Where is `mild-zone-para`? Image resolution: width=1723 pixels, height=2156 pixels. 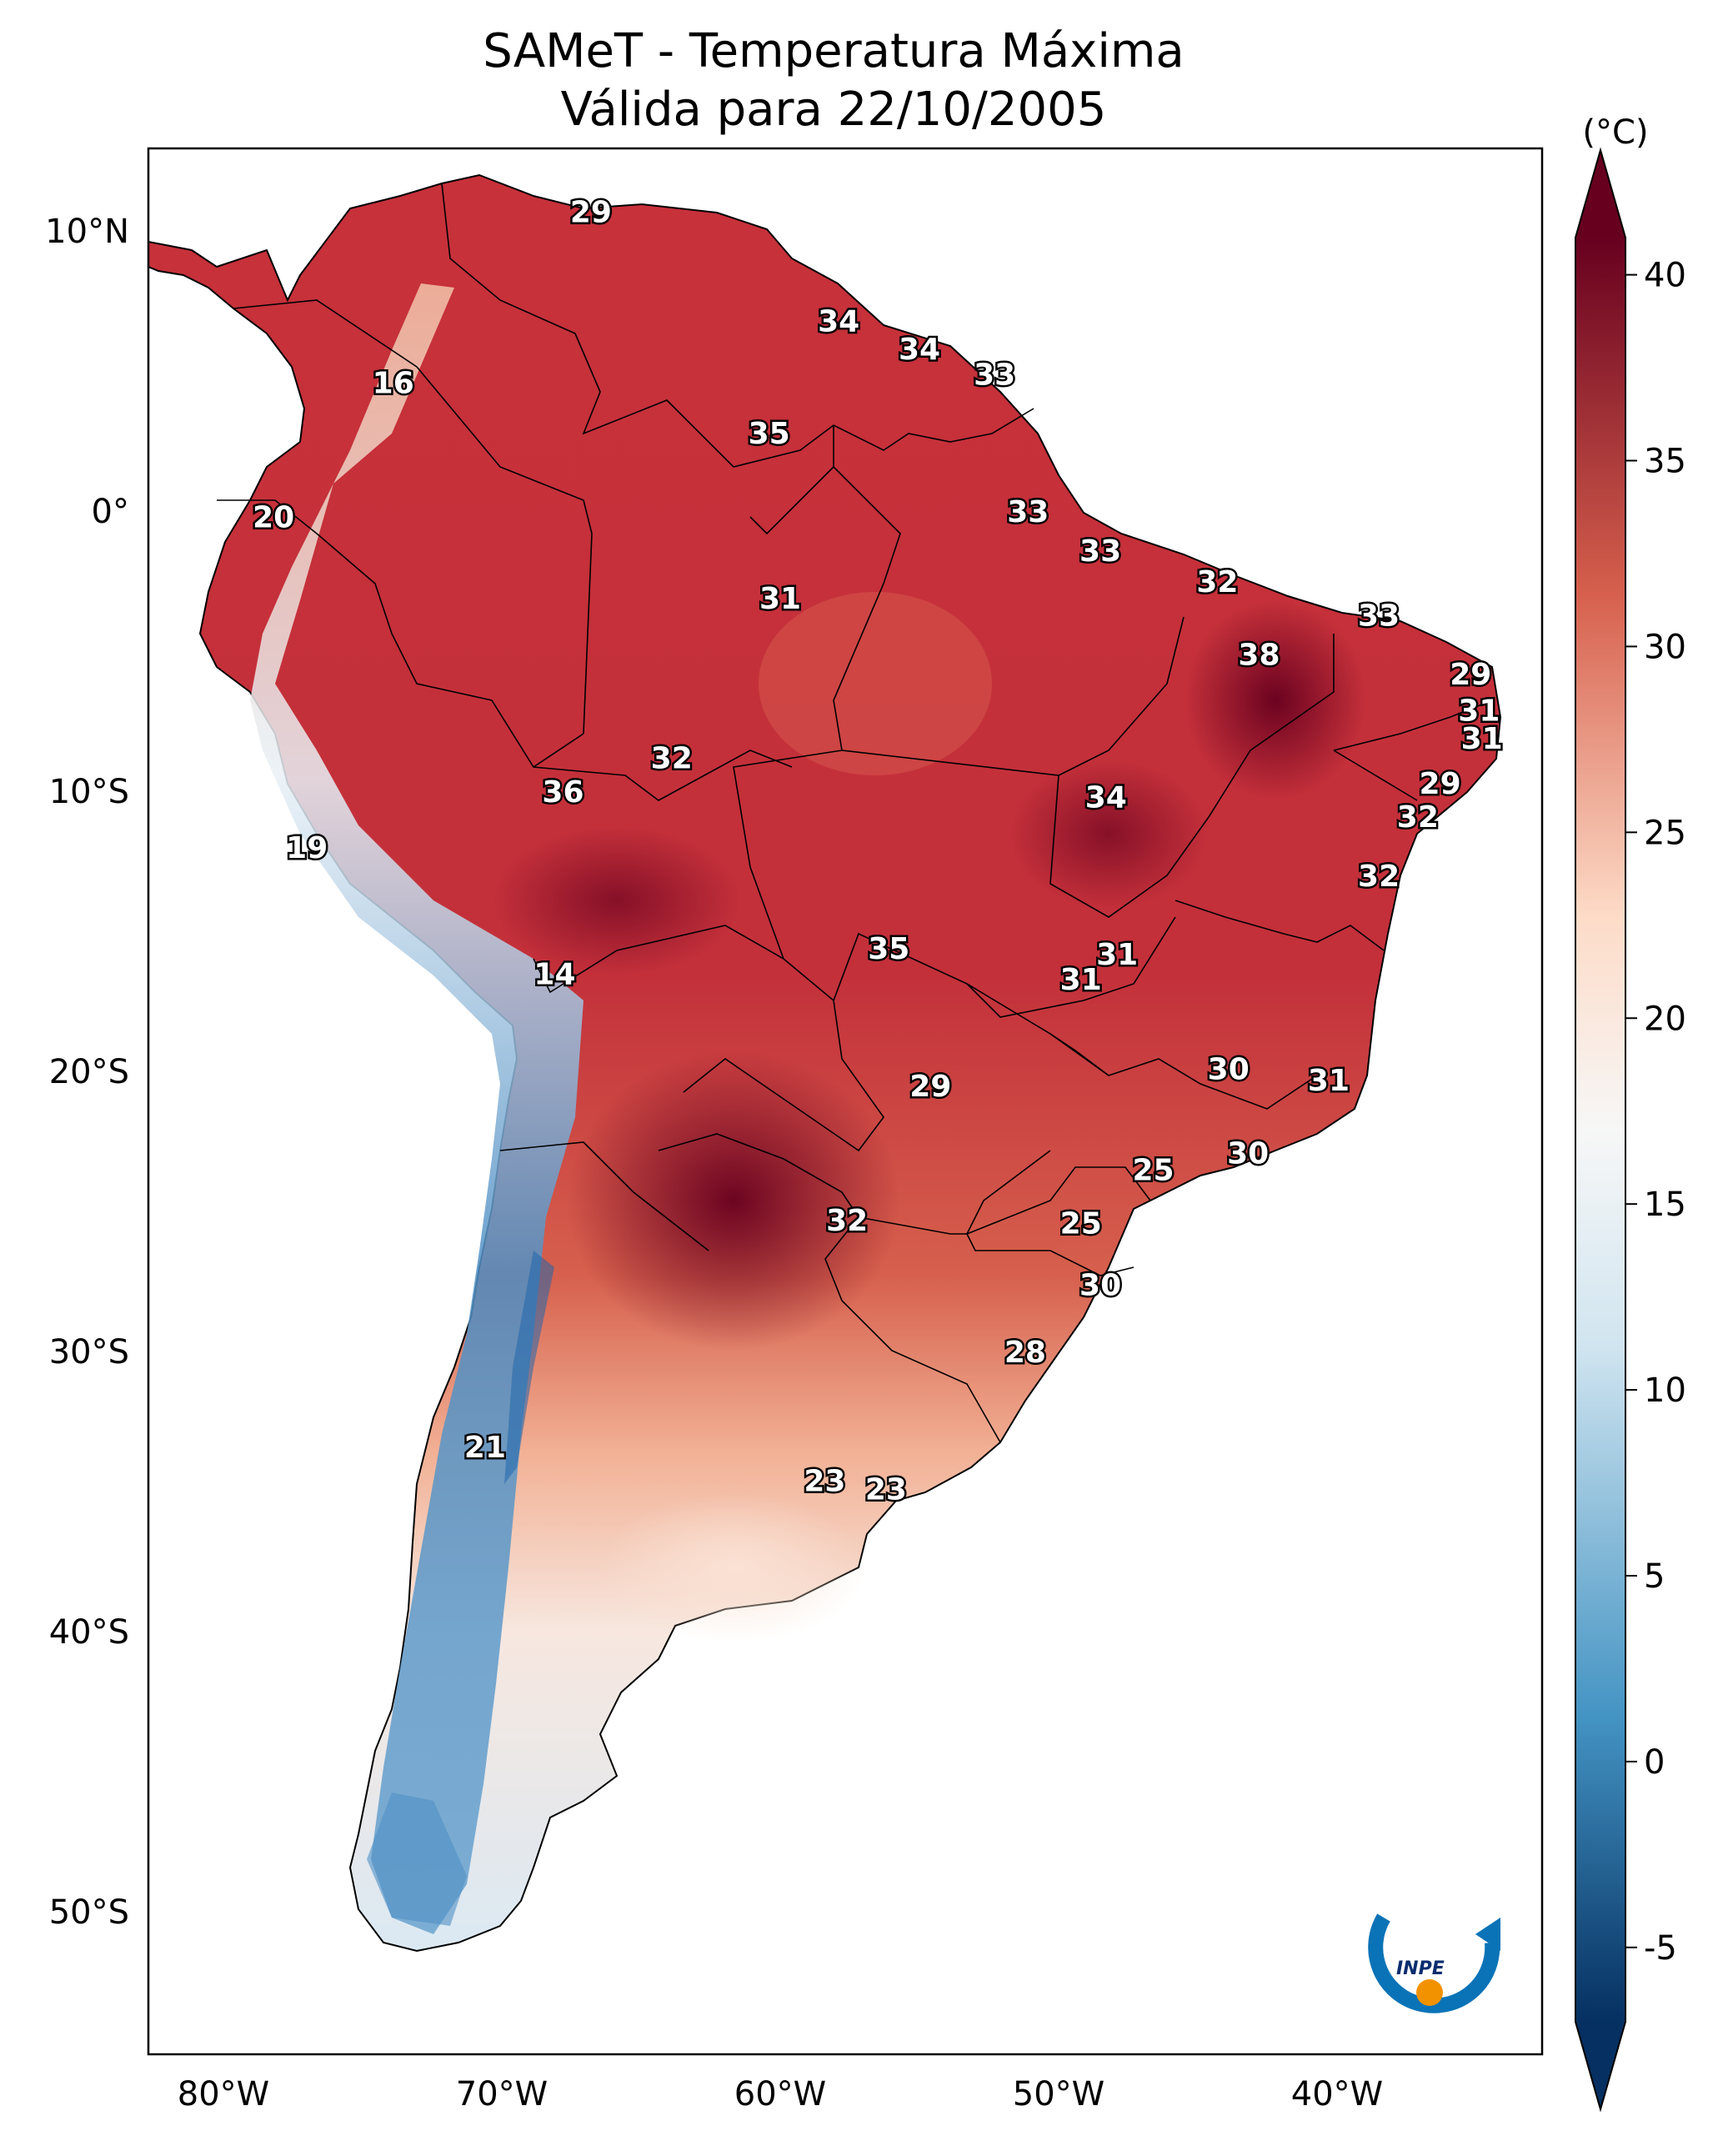
mild-zone-para is located at coordinates (875, 683).